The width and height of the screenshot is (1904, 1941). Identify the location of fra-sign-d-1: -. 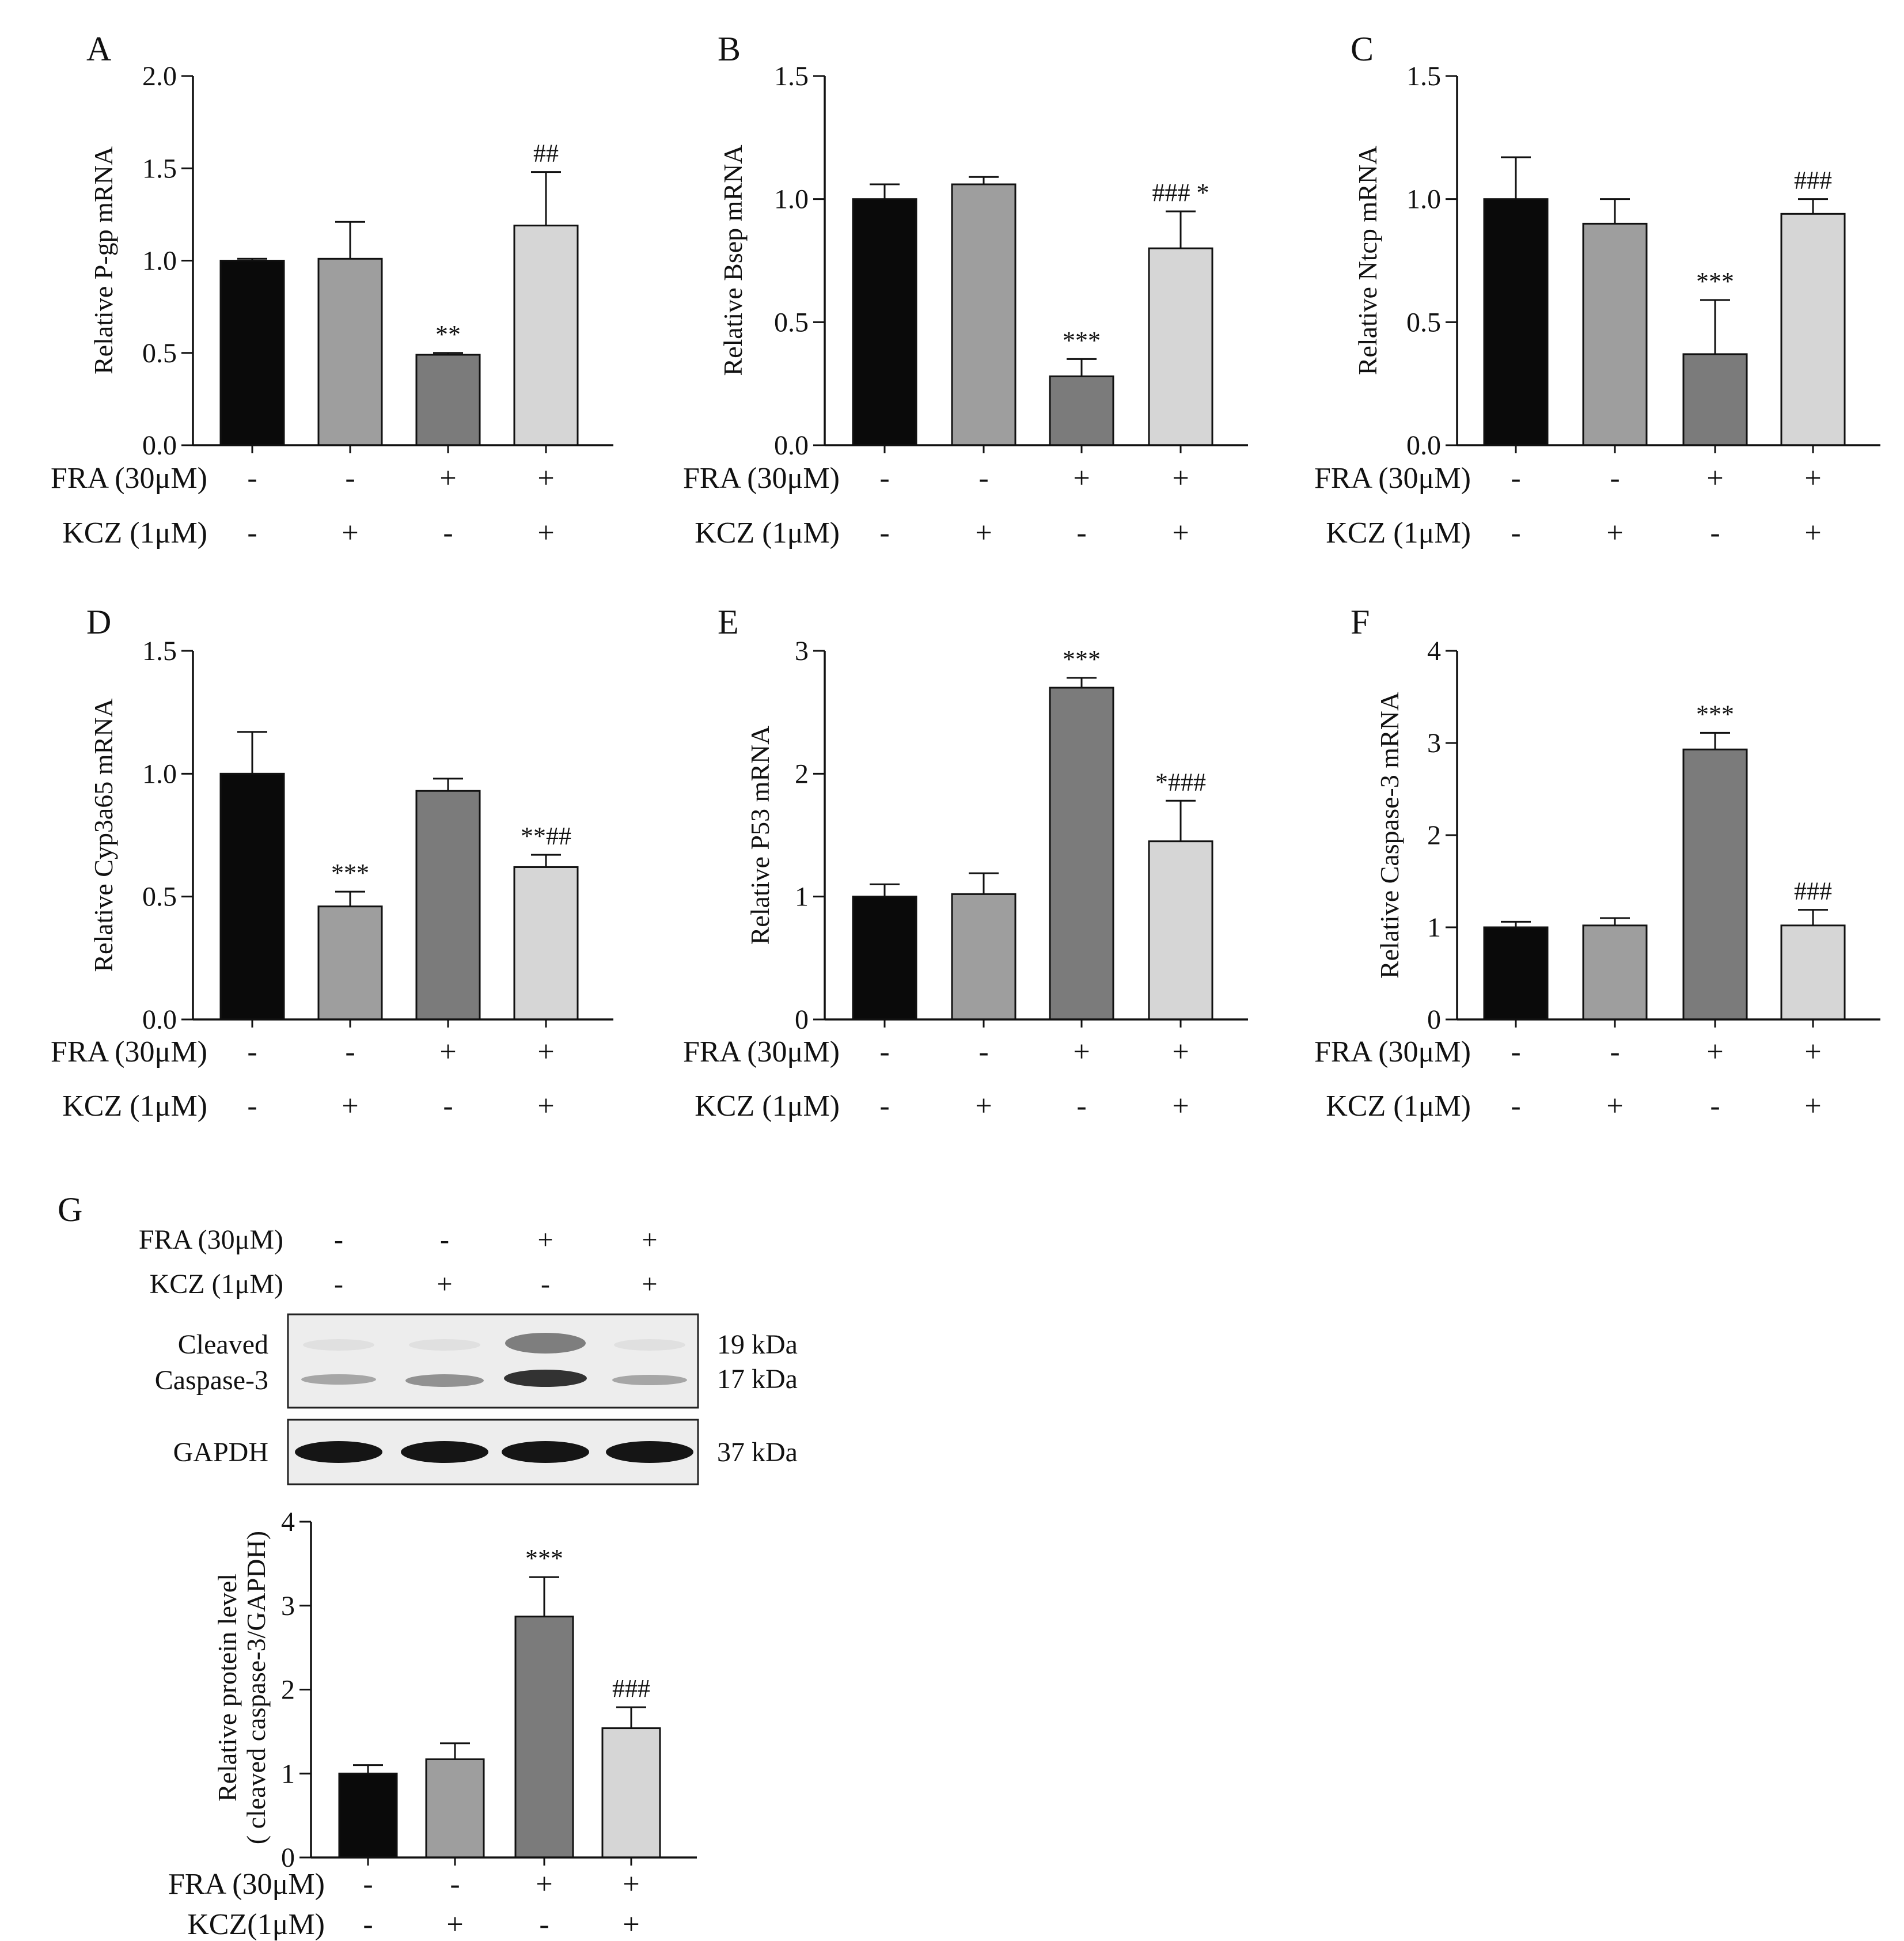
(252, 1052).